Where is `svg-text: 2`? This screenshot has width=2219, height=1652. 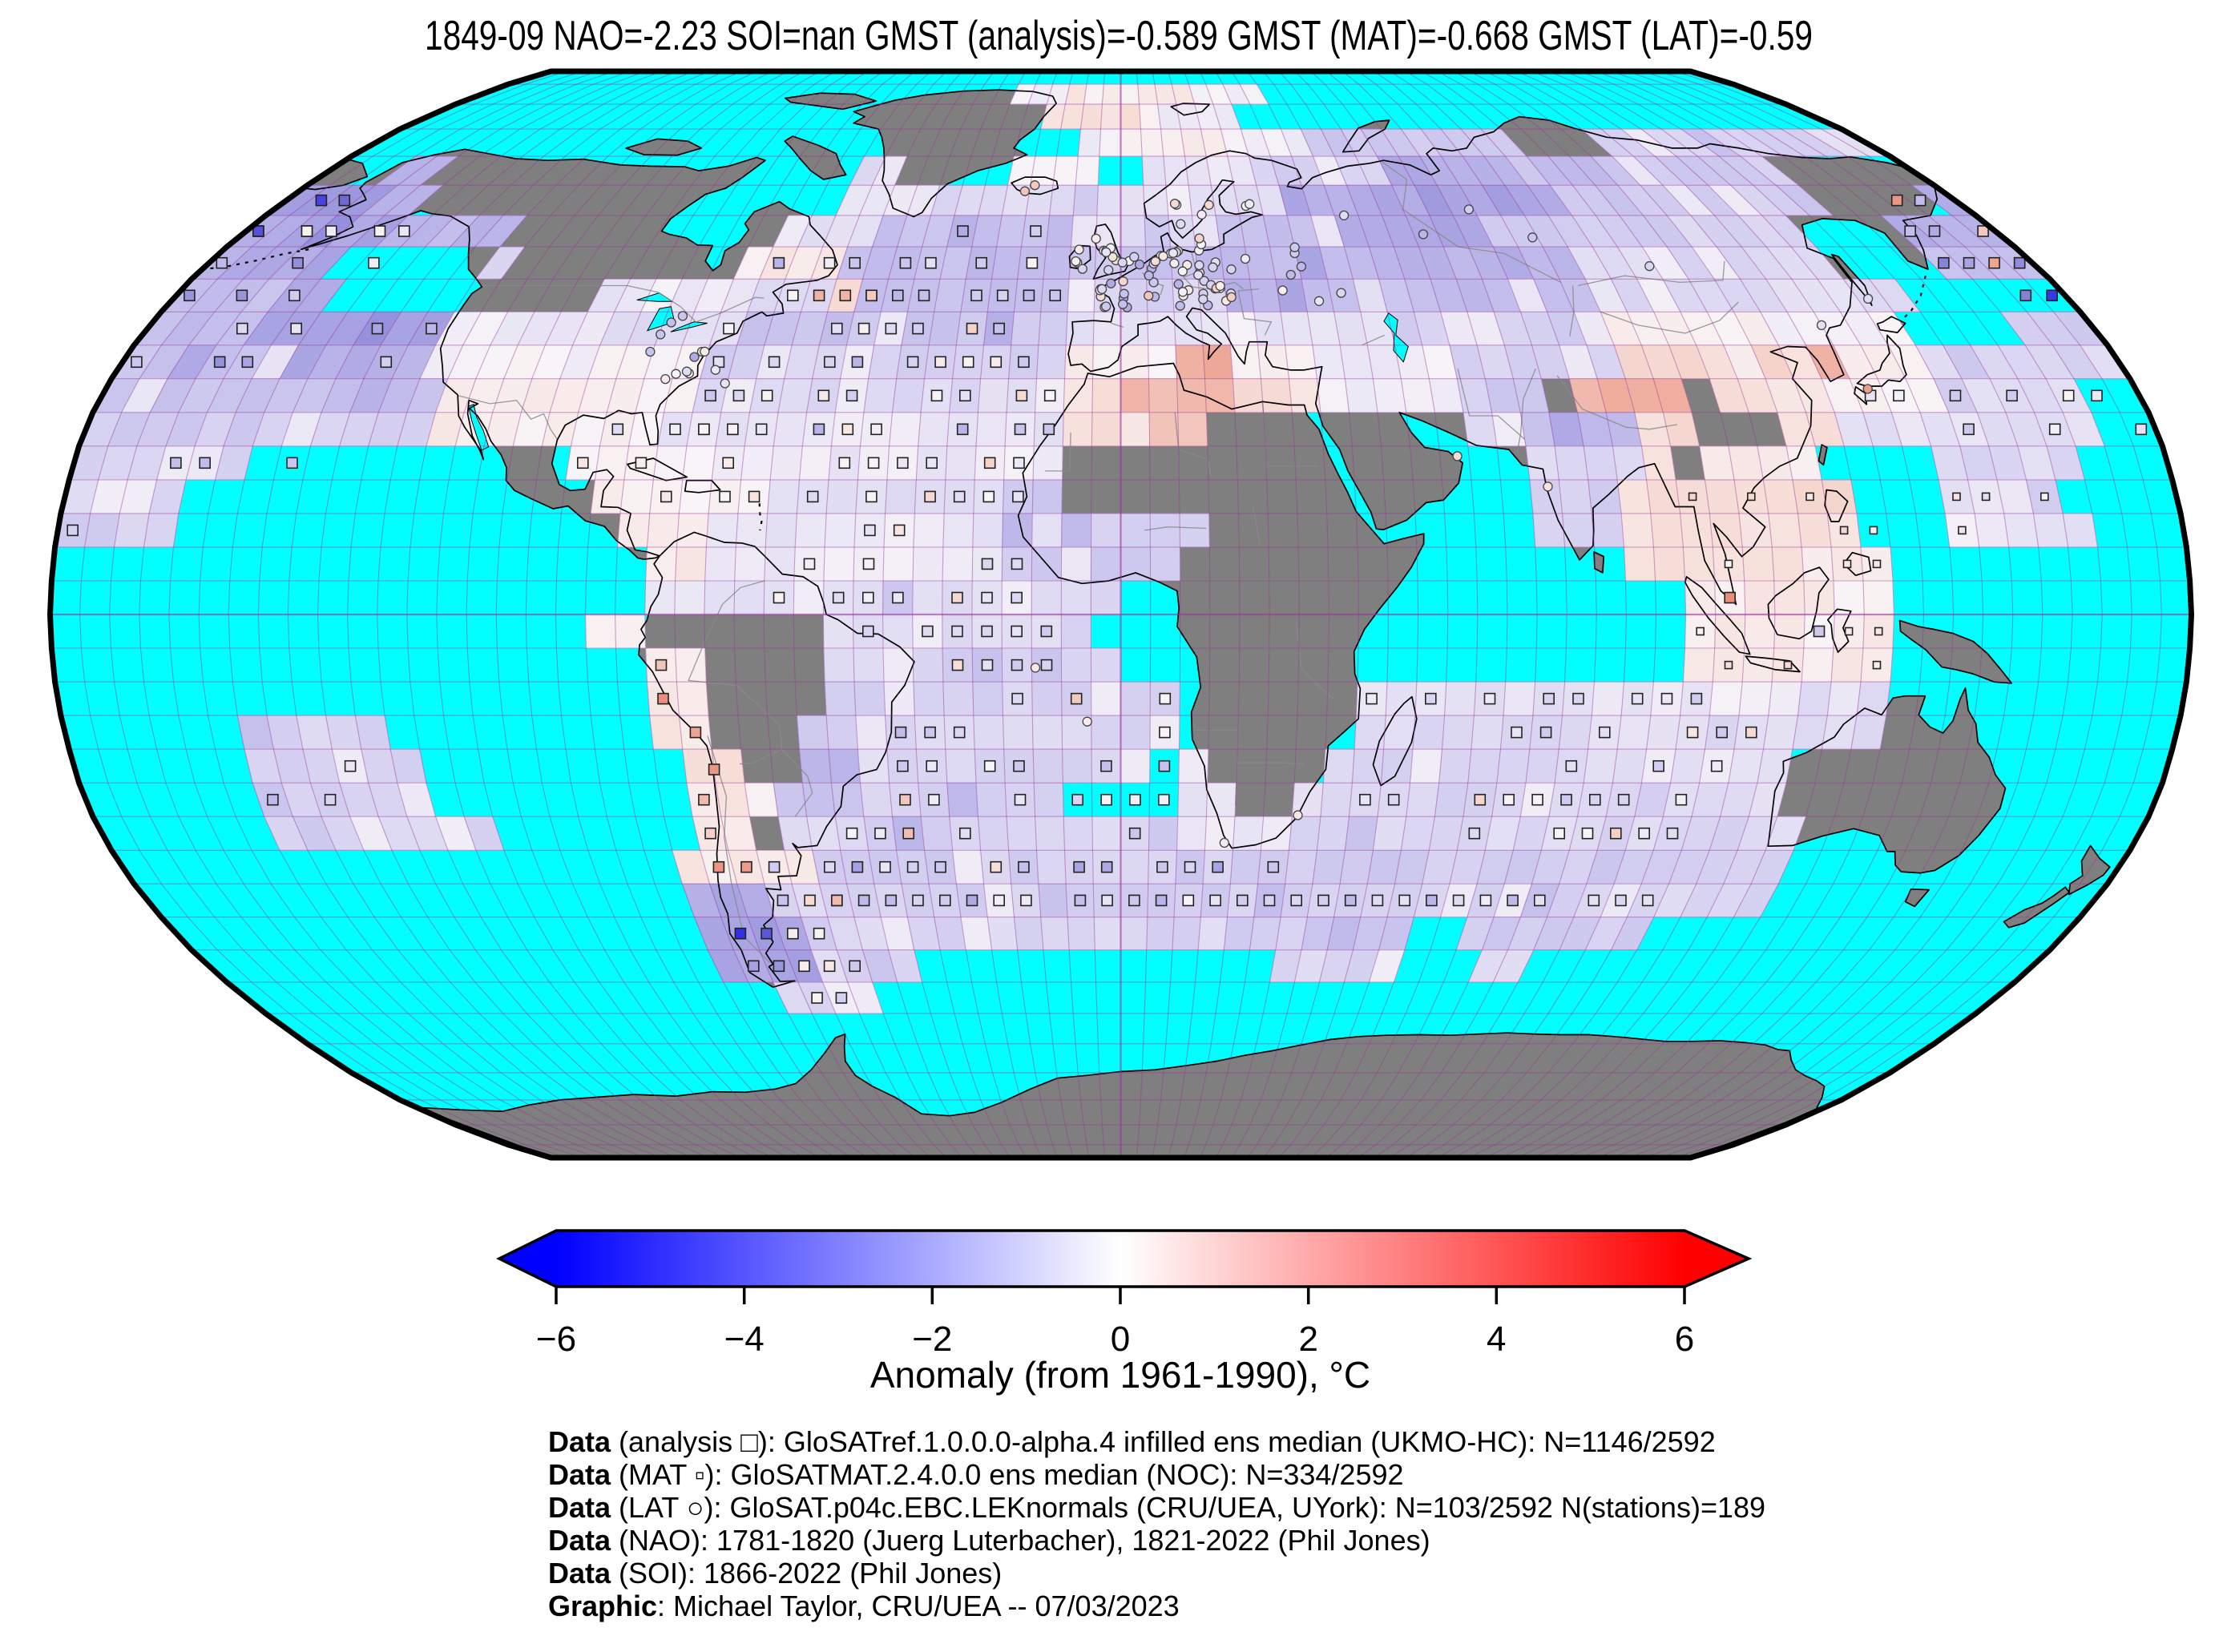 svg-text: 2 is located at coordinates (1307, 1339).